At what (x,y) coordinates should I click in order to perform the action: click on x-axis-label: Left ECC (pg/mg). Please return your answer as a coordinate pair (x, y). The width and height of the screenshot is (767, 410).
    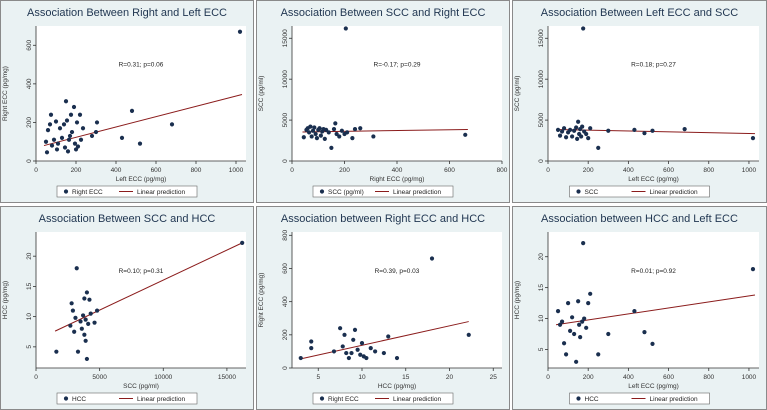
    Looking at the image, I should click on (141, 179).